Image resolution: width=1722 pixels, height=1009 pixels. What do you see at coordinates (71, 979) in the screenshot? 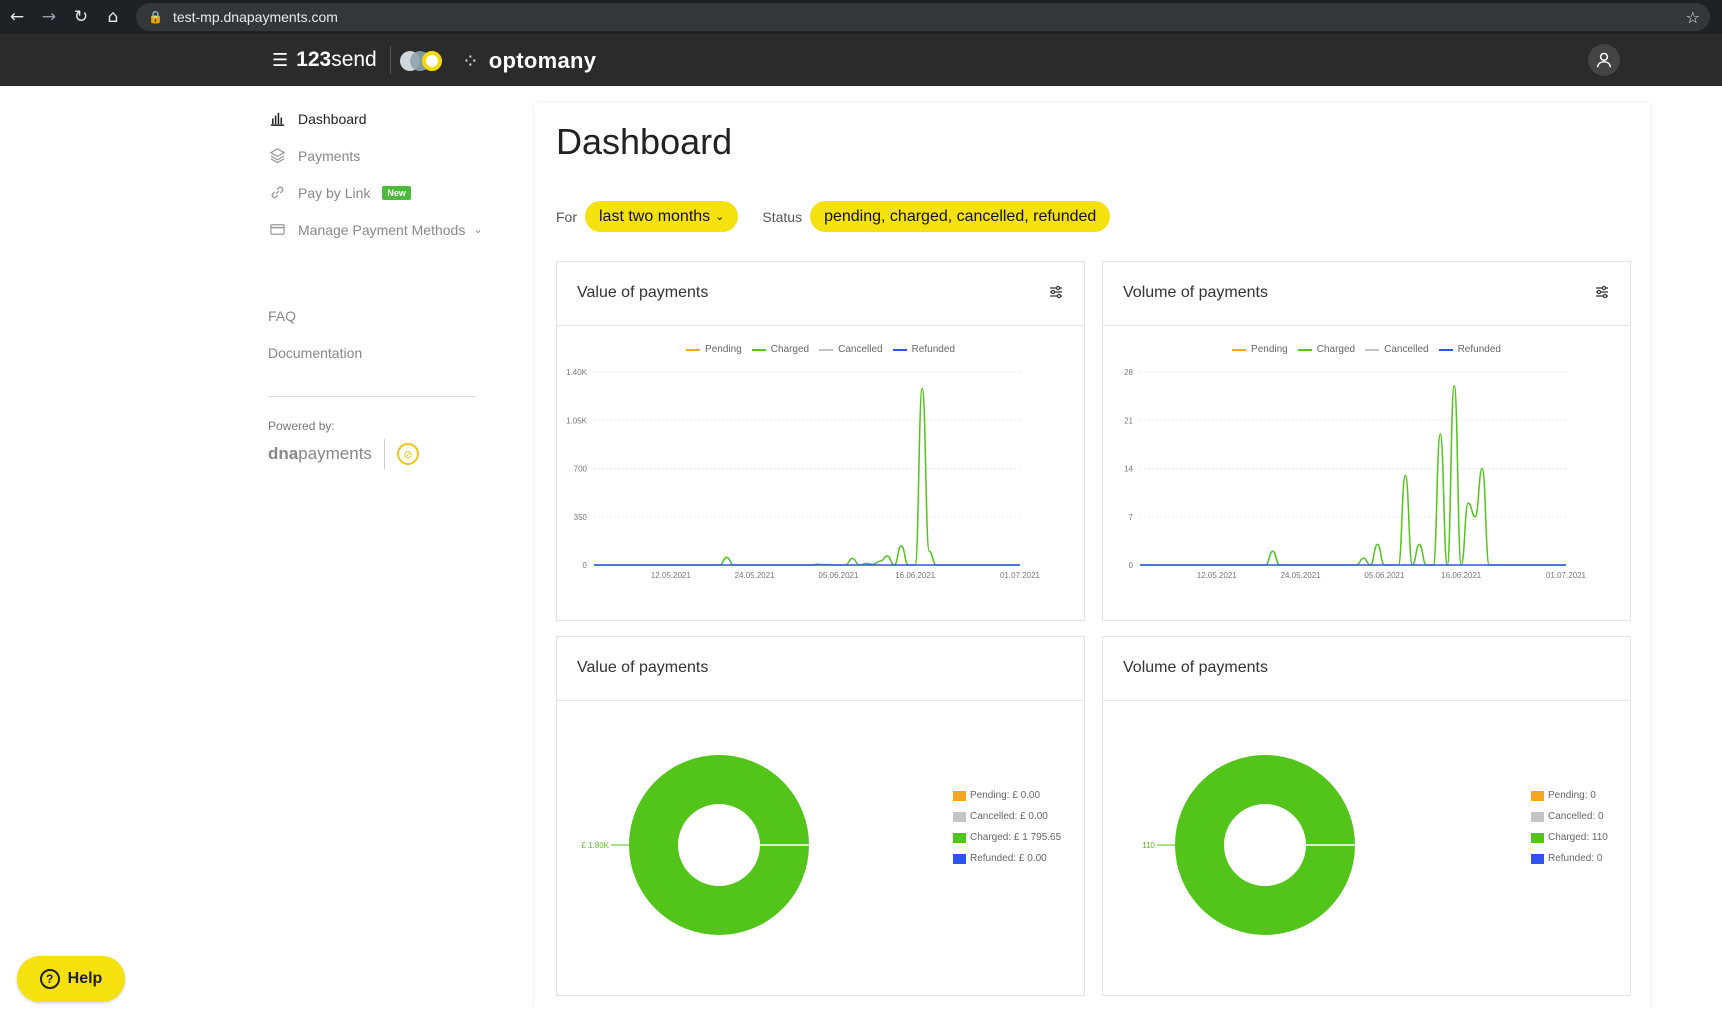
I see `help-button: ? Help` at bounding box center [71, 979].